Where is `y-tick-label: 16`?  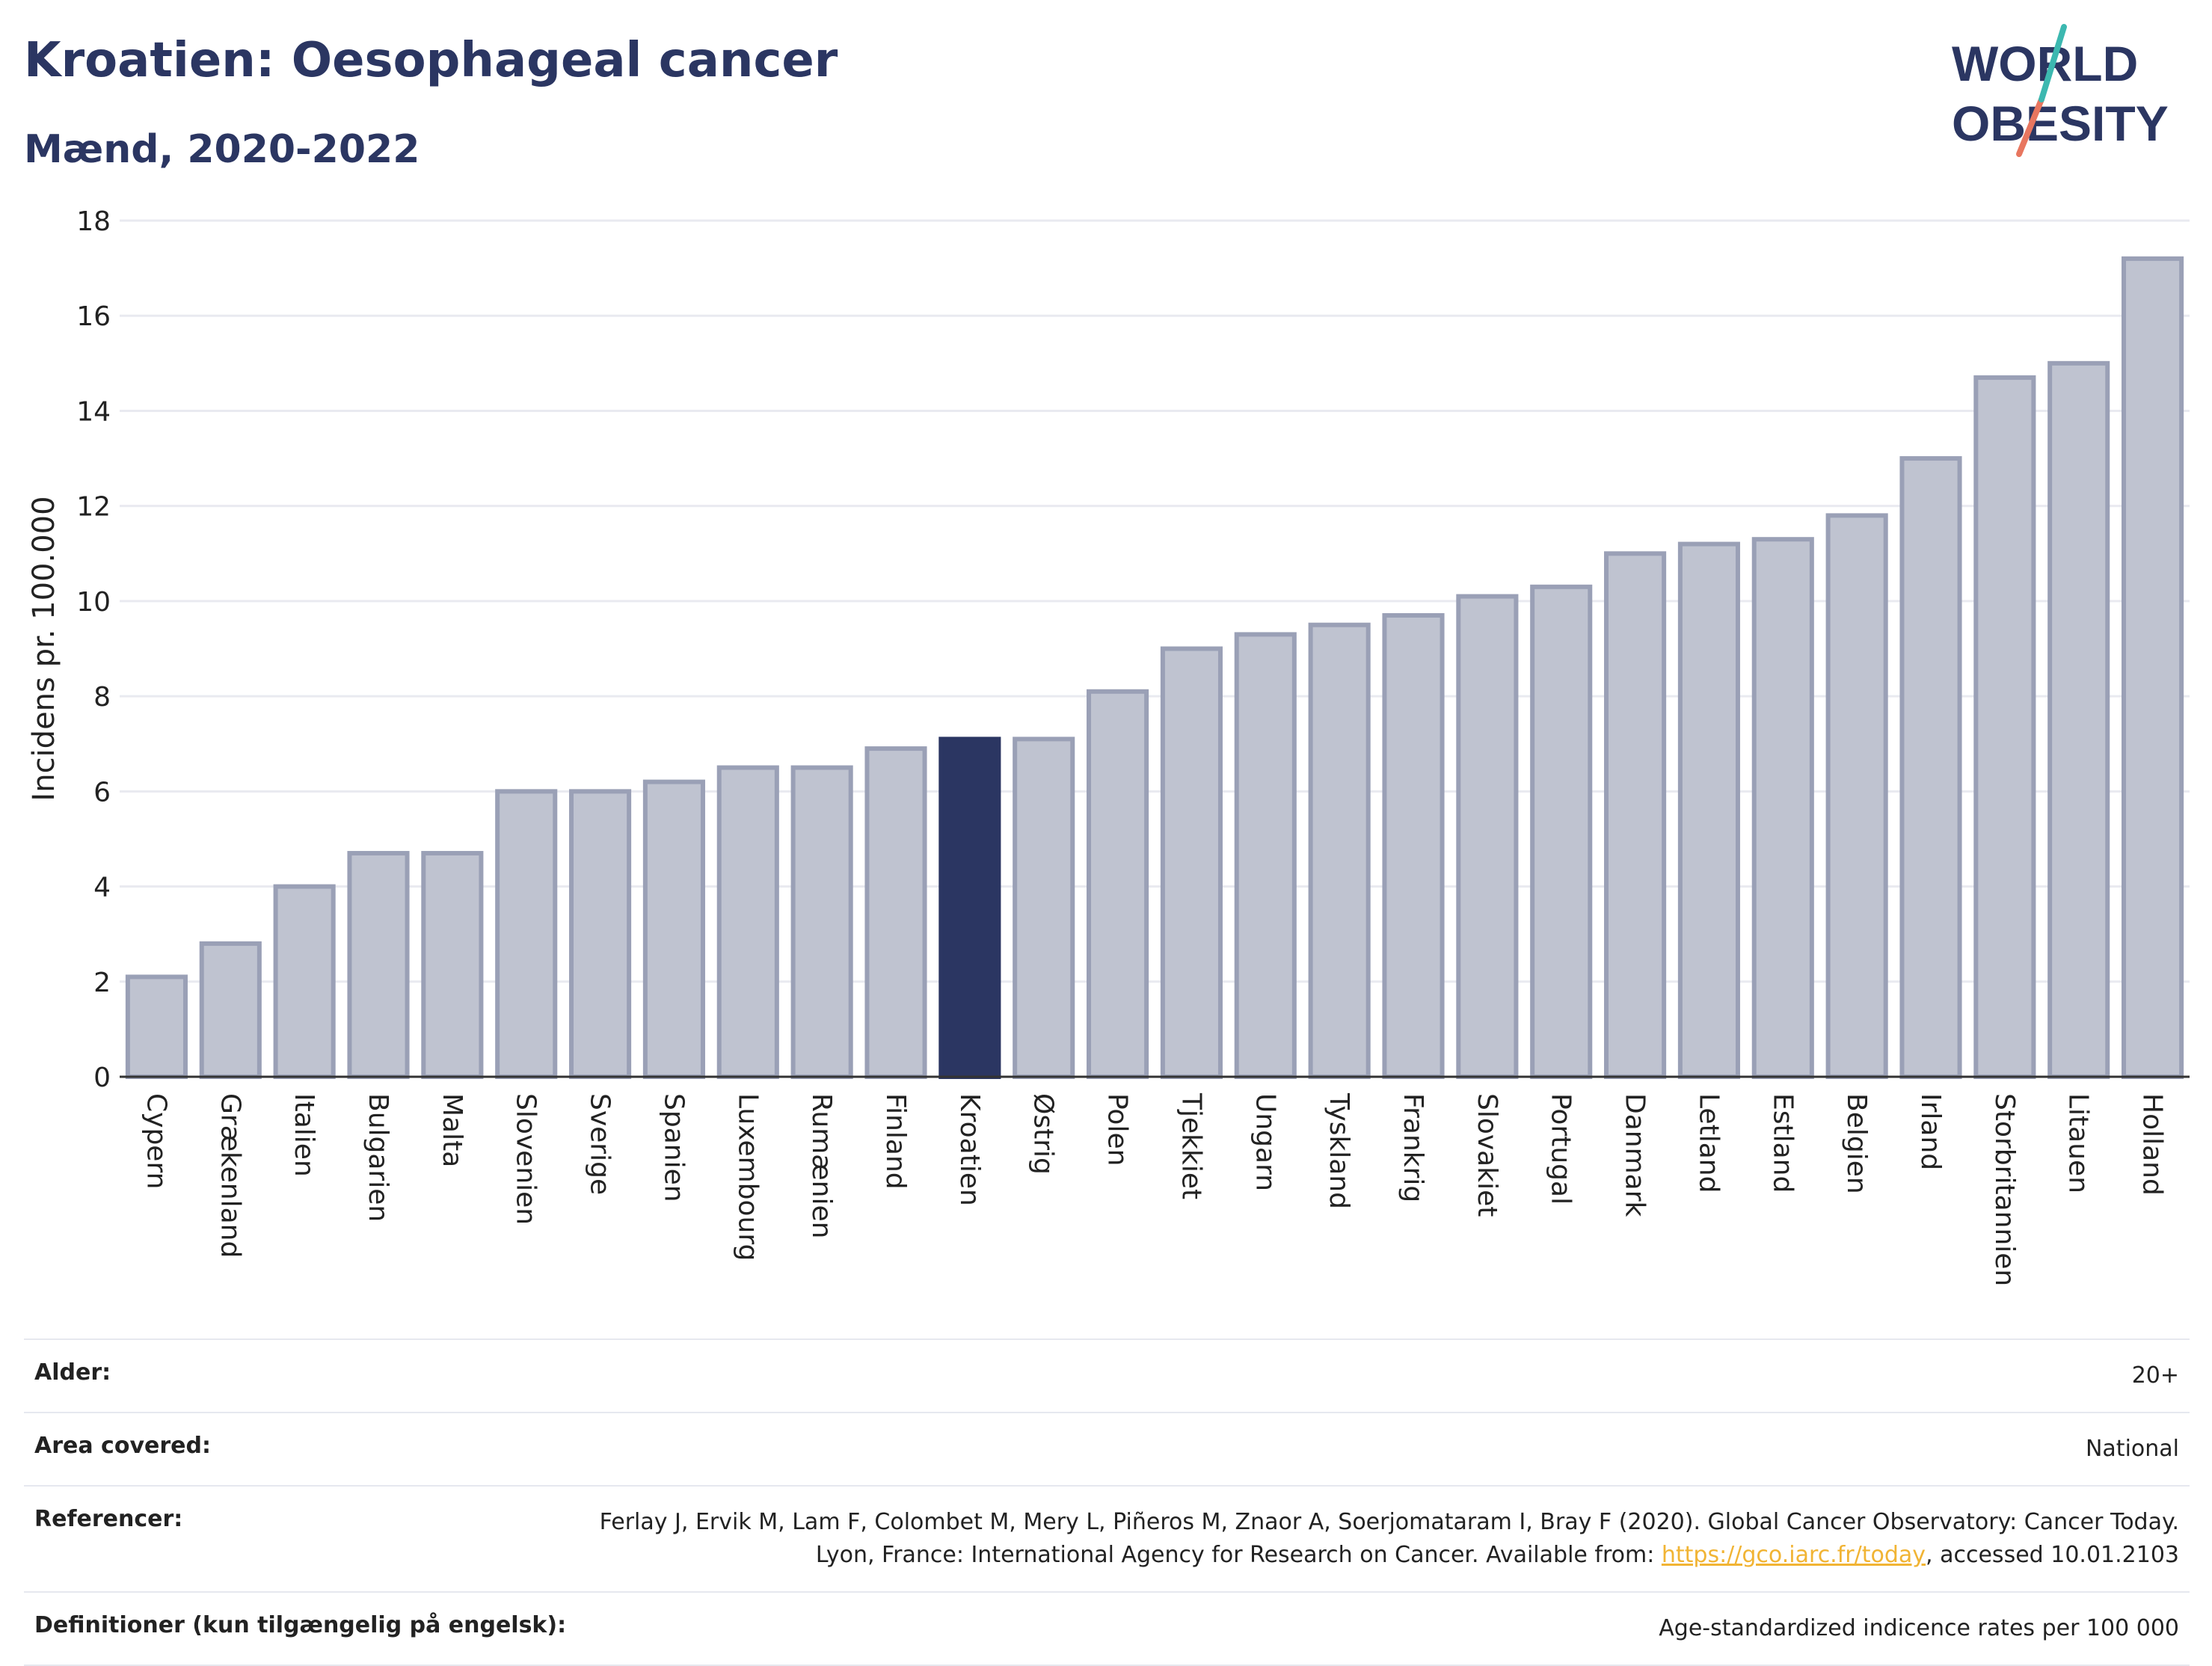
y-tick-label: 16 is located at coordinates (93, 316).